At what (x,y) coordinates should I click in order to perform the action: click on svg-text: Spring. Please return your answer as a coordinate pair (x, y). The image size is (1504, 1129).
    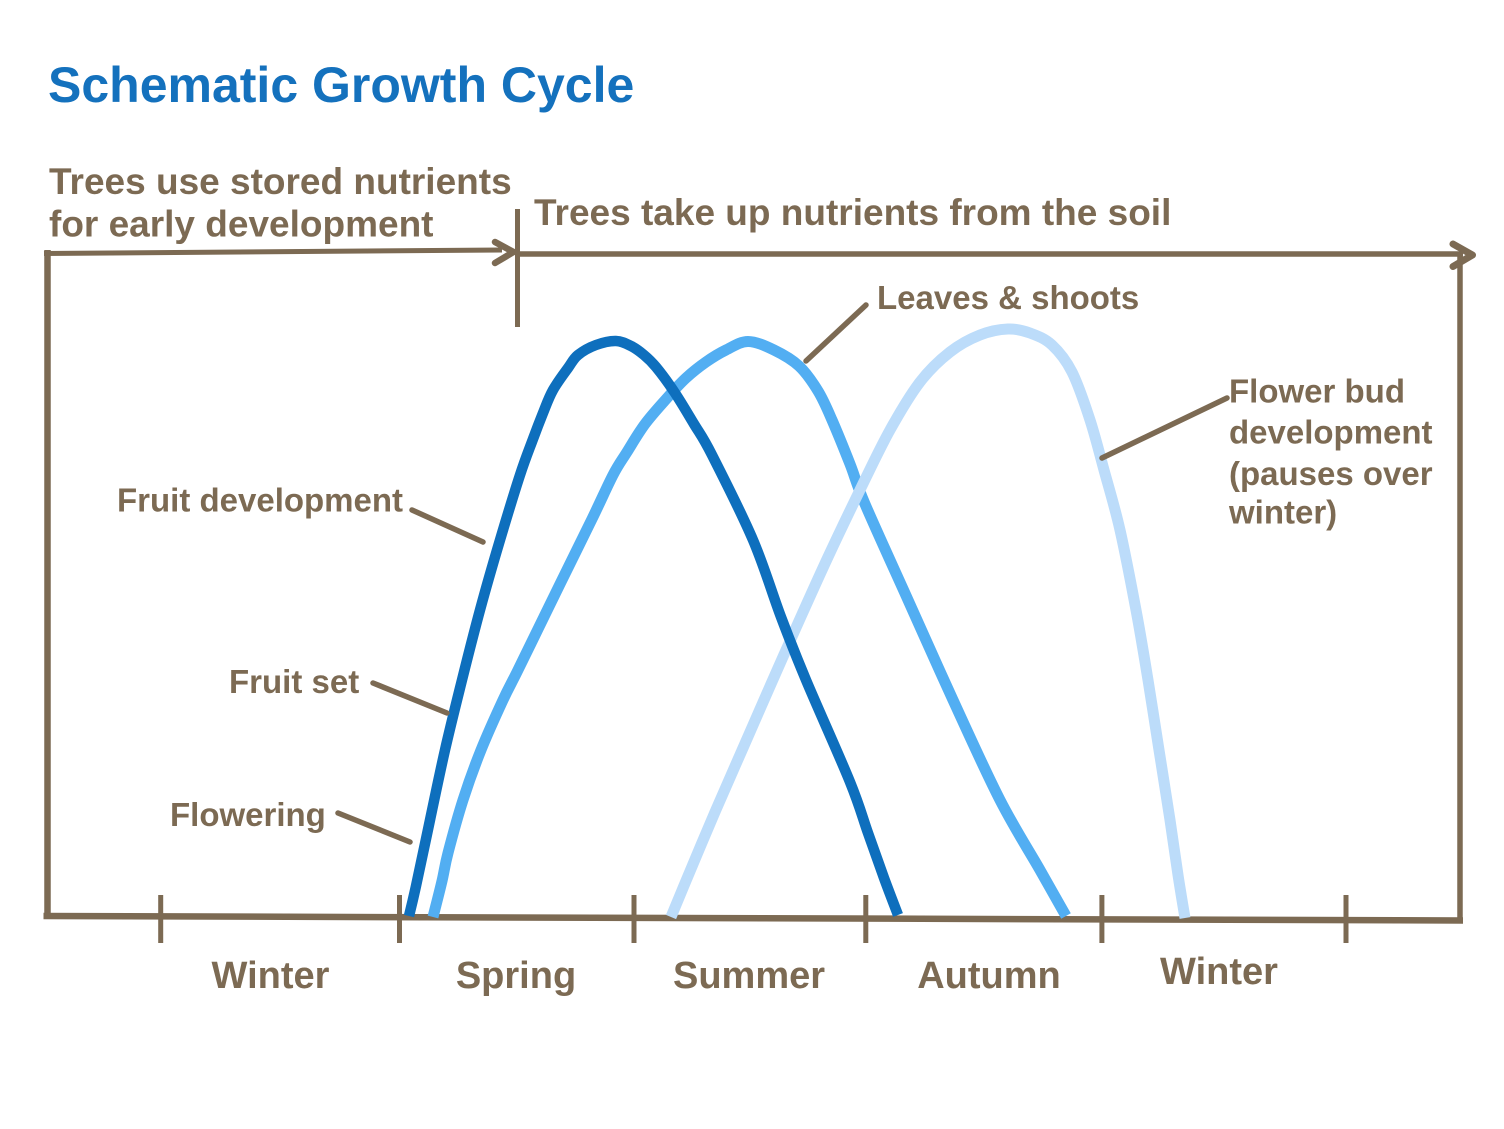
    Looking at the image, I should click on (516, 976).